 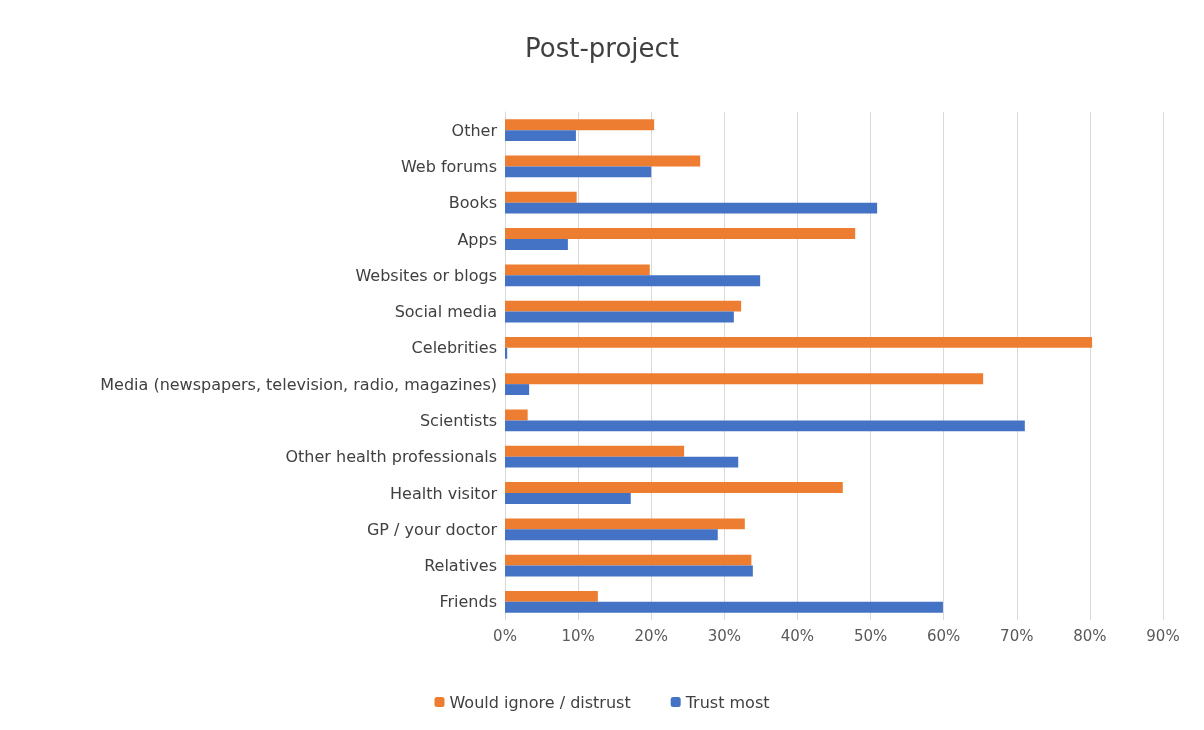 I want to click on x-tick-label: 40%, so click(x=797, y=635).